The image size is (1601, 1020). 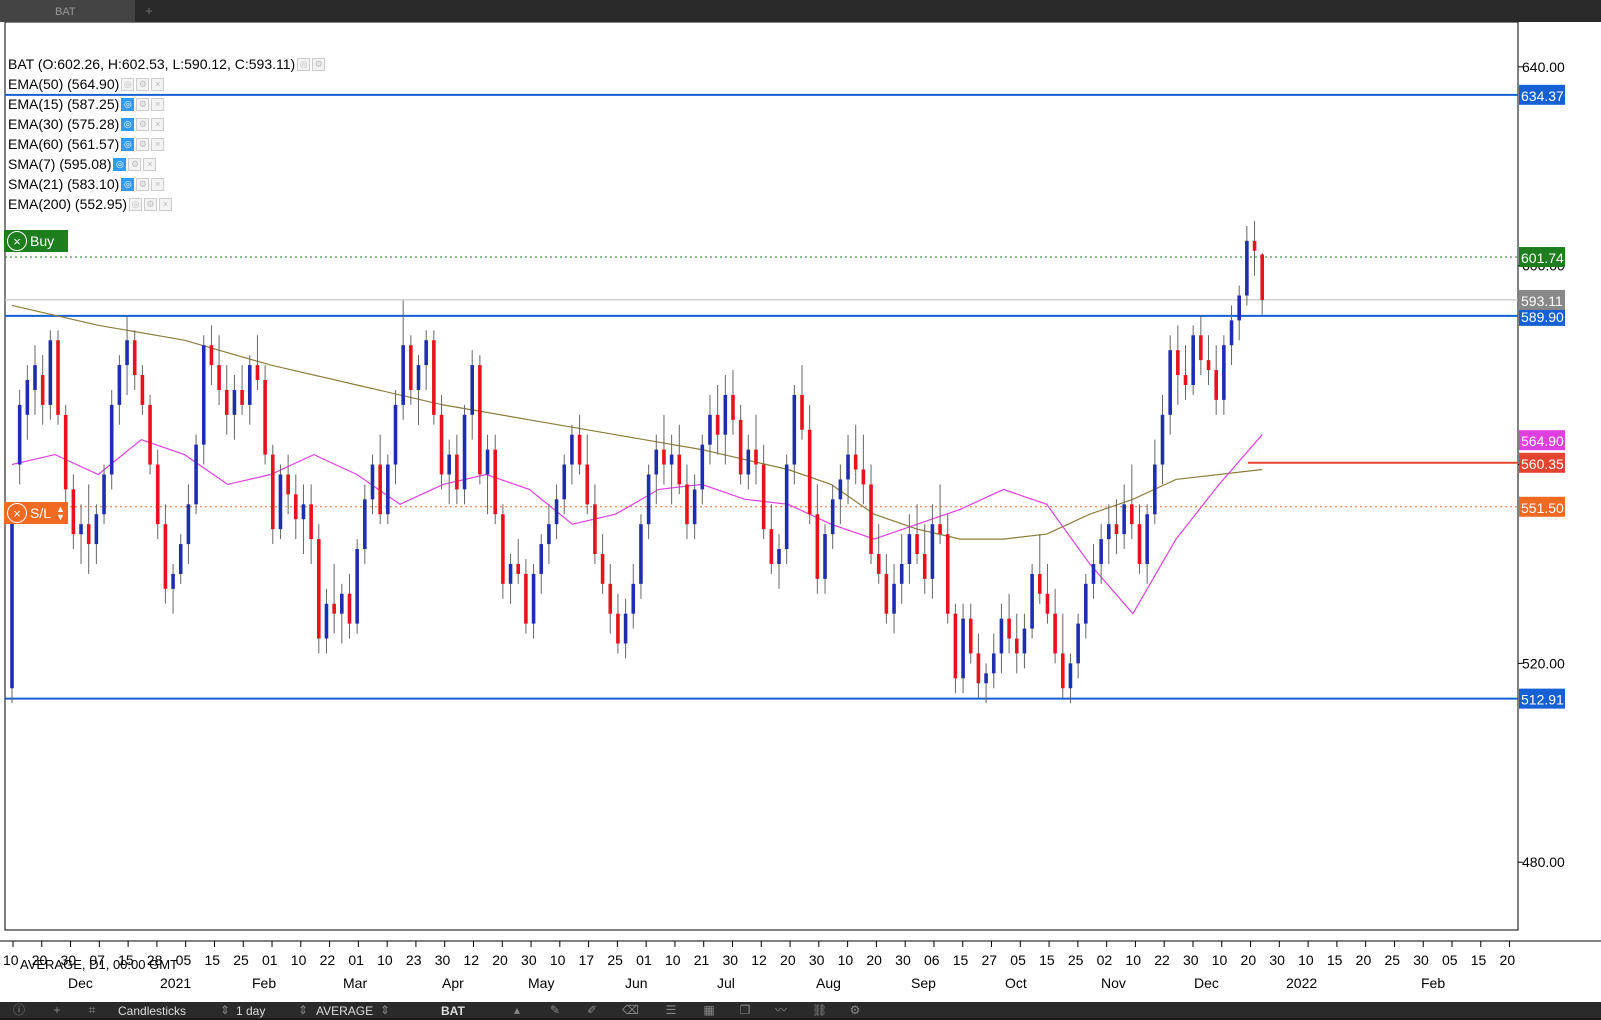 What do you see at coordinates (67, 11) in the screenshot?
I see `tab-bat: BAT` at bounding box center [67, 11].